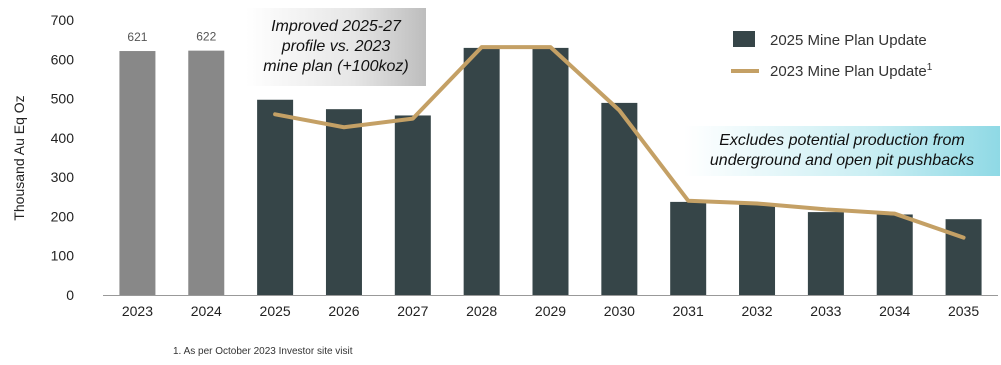 Image resolution: width=1001 pixels, height=365 pixels. I want to click on bar-2027, so click(412, 205).